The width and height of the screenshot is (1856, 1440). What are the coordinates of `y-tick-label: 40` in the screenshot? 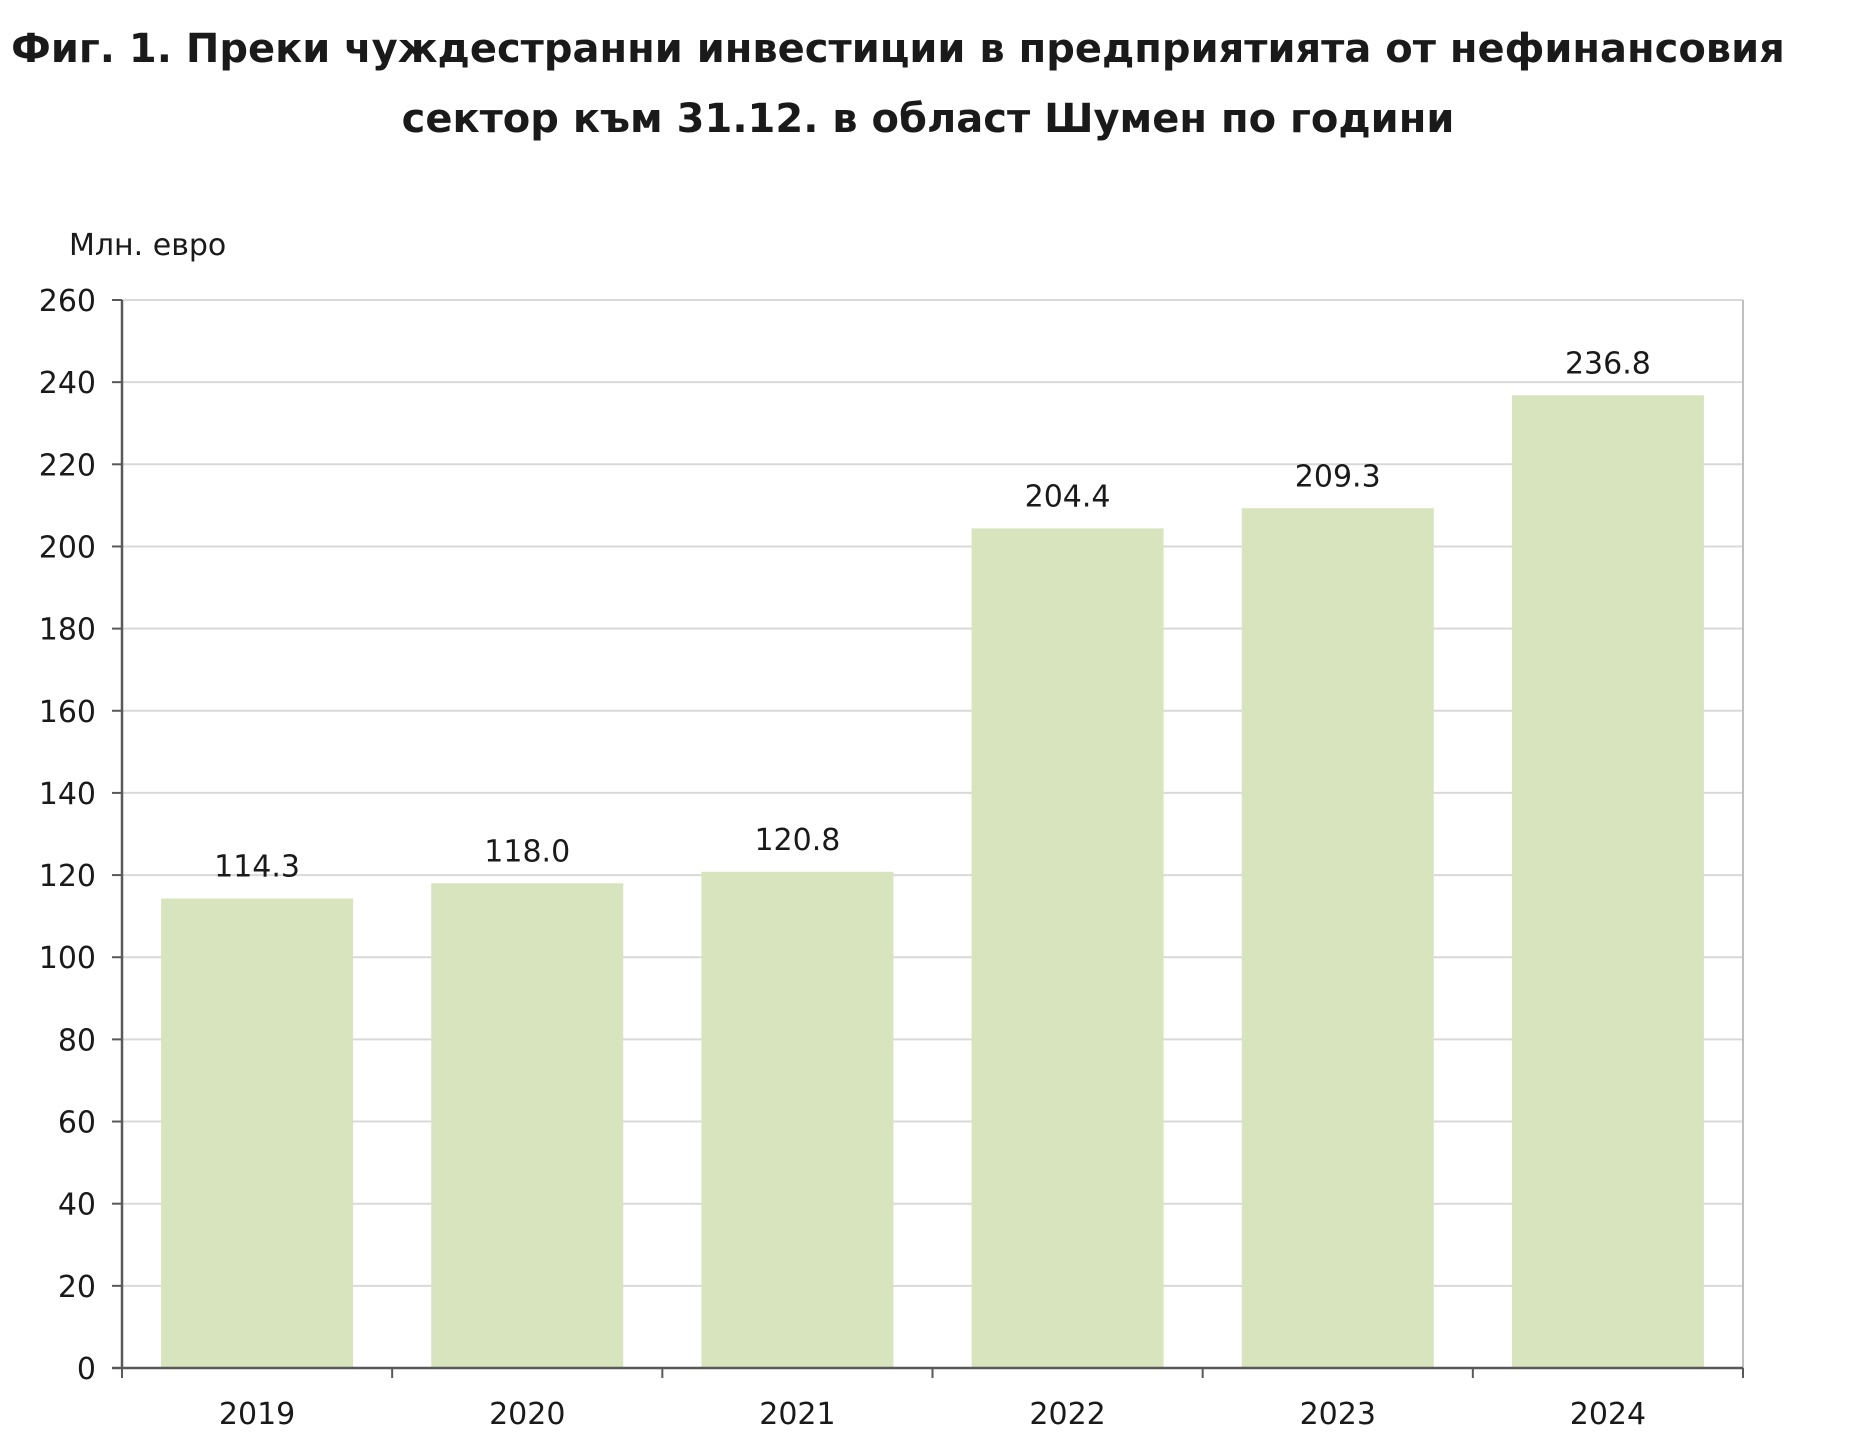 It's located at (77, 1205).